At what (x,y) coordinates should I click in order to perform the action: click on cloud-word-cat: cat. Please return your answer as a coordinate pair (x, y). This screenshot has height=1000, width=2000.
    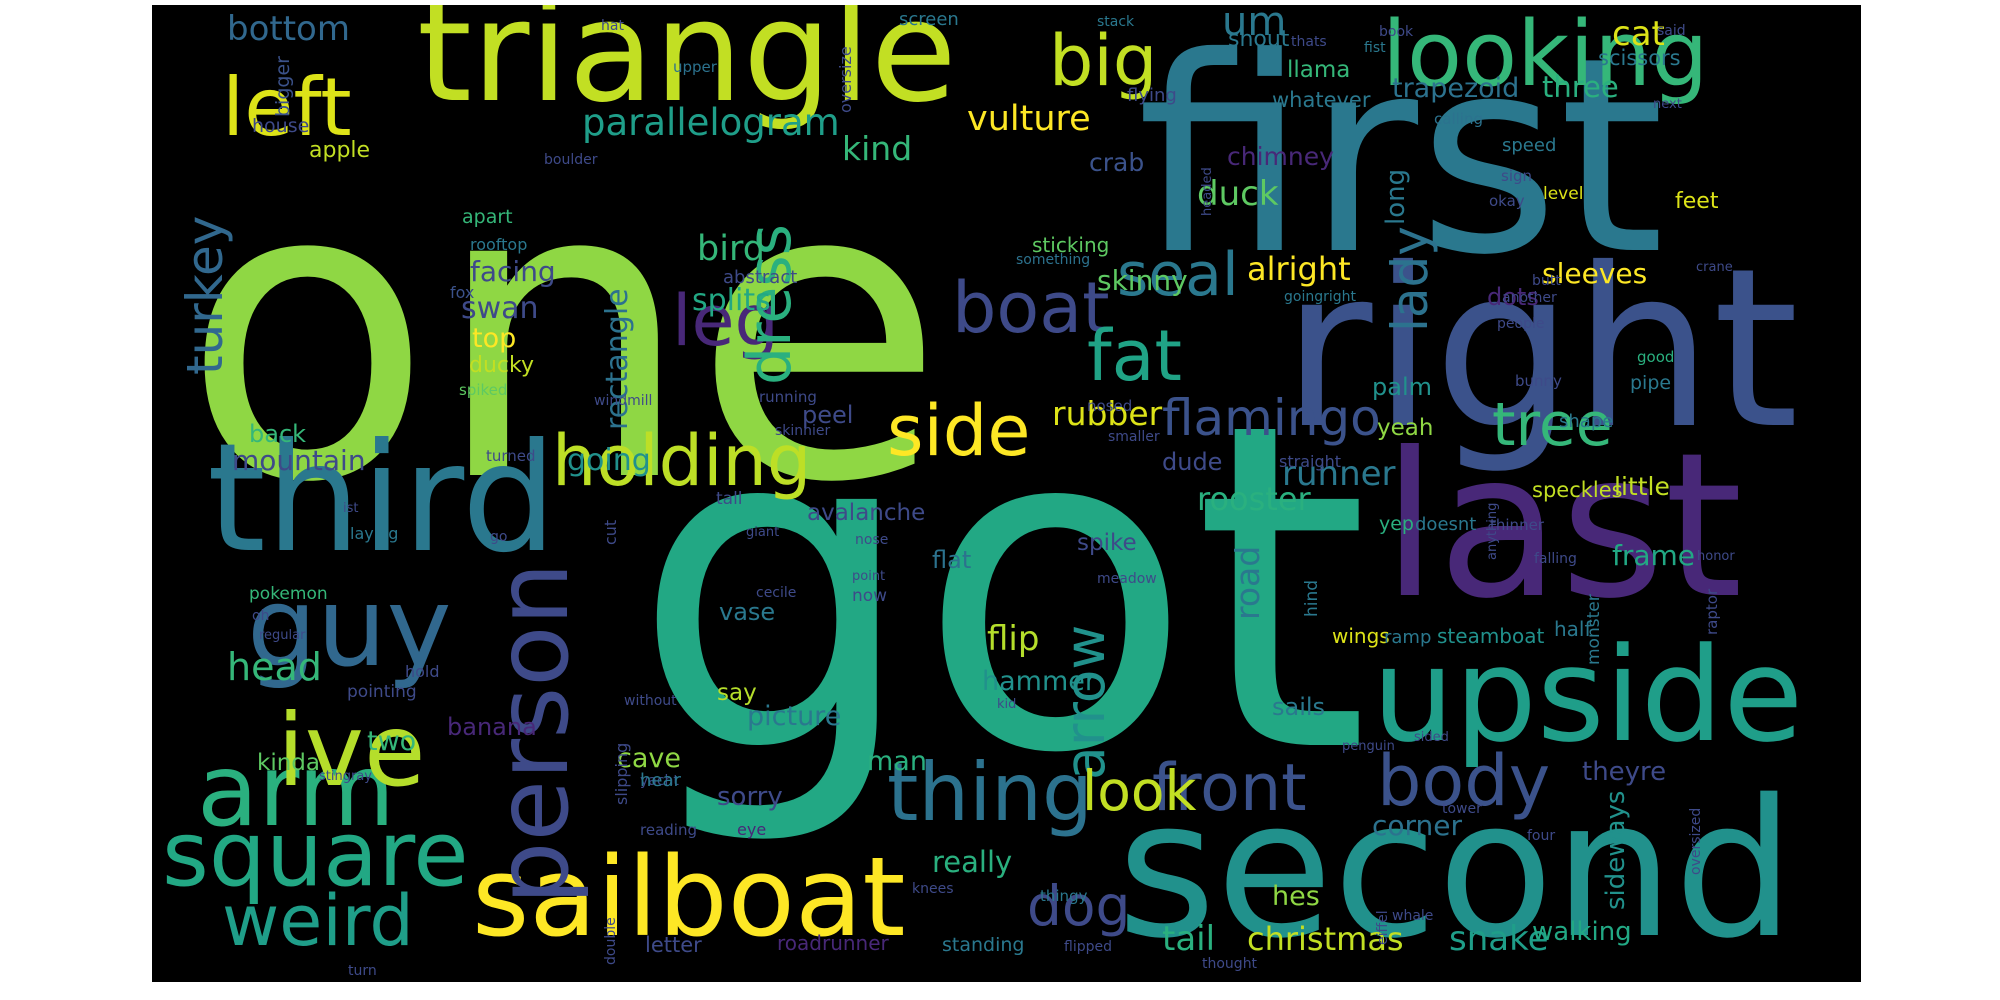
    Looking at the image, I should click on (1638, 34).